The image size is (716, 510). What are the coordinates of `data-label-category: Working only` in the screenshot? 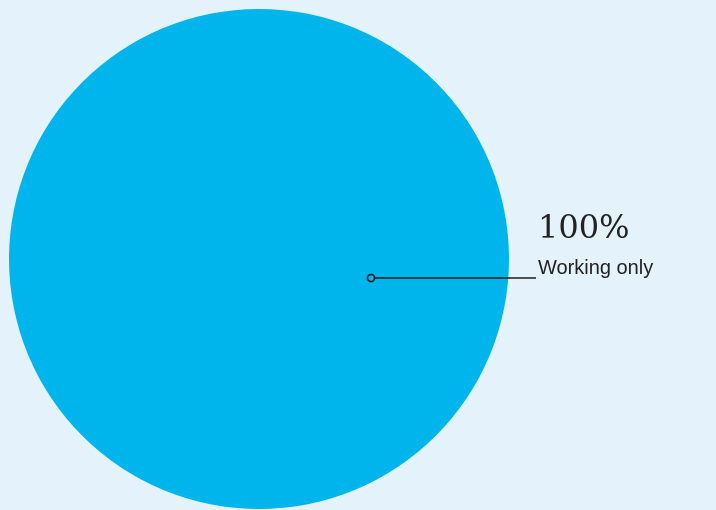 It's located at (595, 268).